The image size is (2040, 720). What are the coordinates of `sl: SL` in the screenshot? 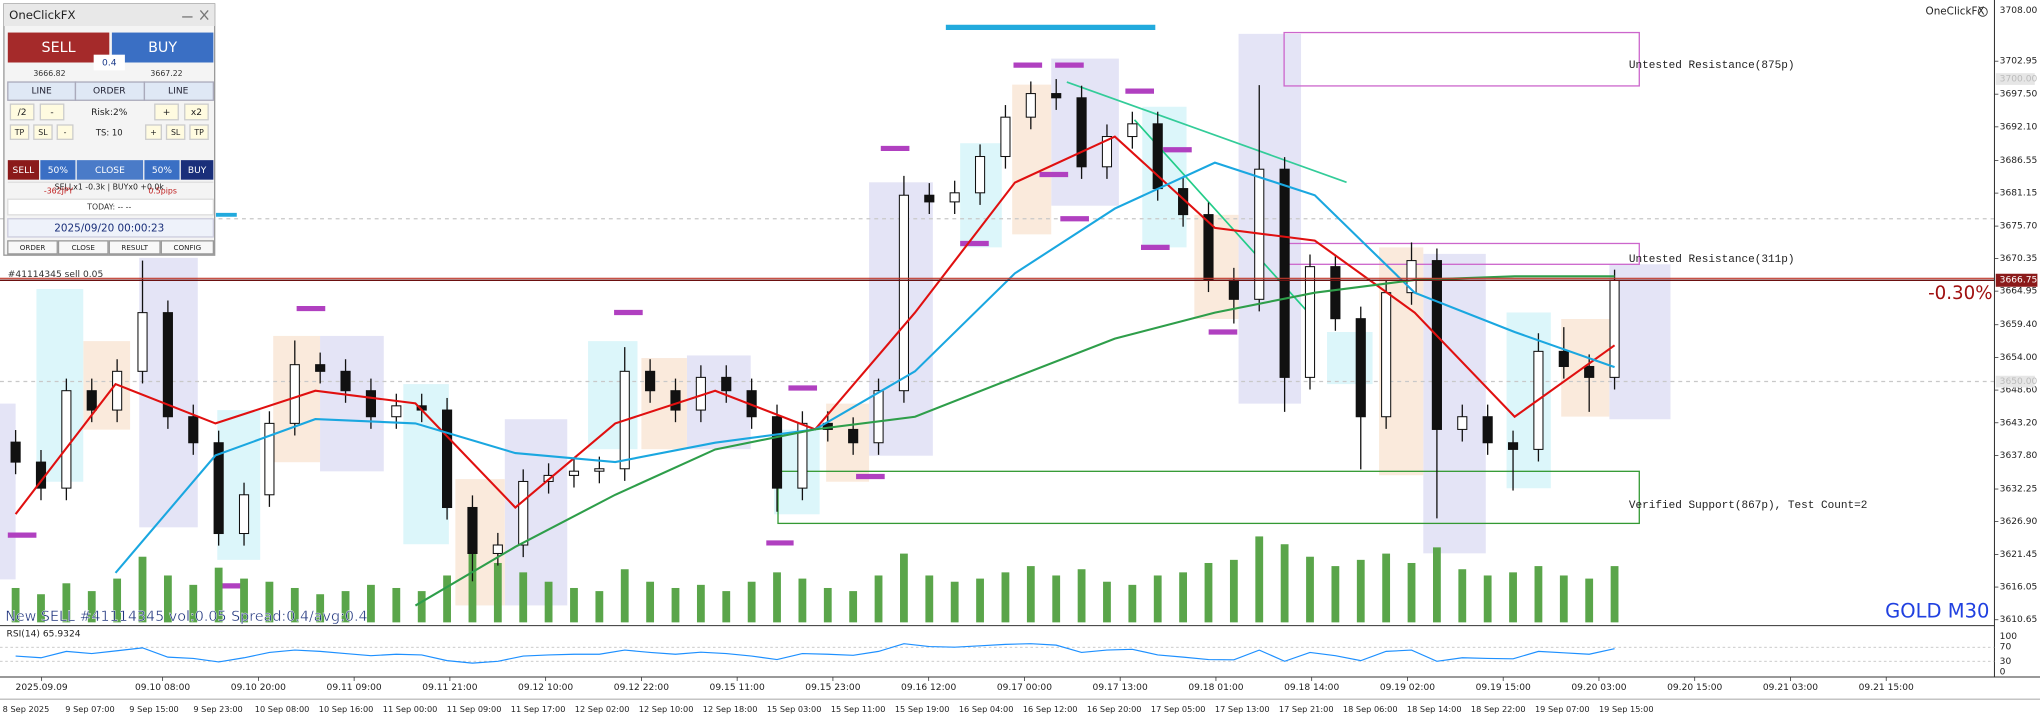 It's located at (176, 132).